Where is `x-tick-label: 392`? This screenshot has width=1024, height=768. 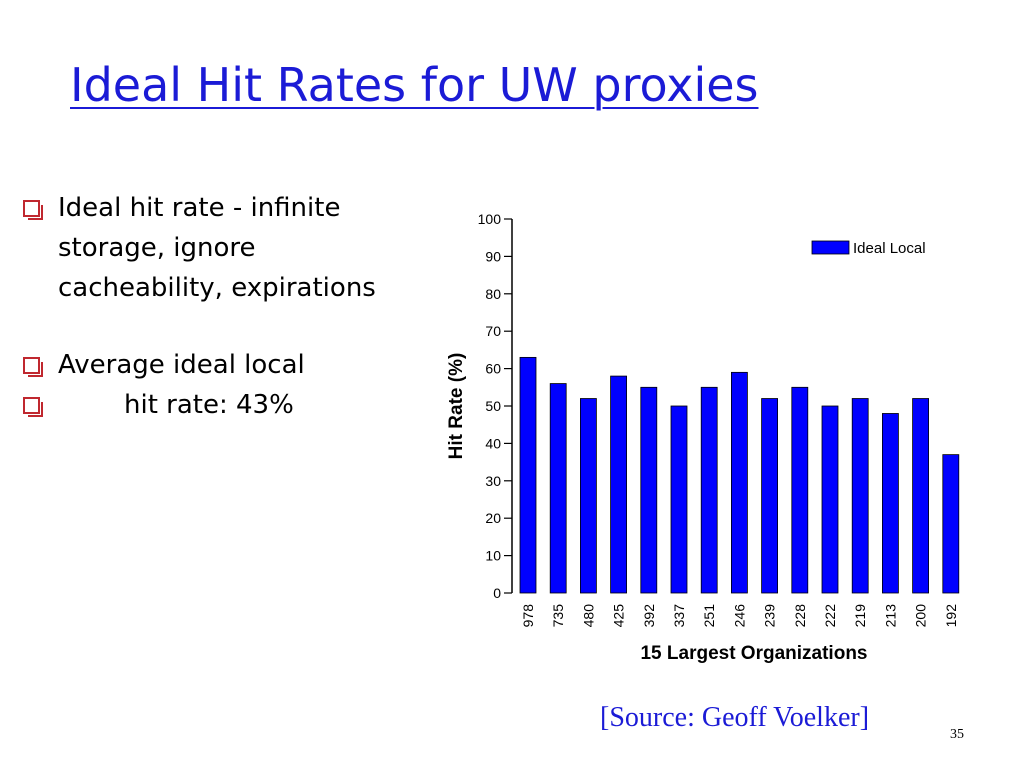
x-tick-label: 392 is located at coordinates (649, 616).